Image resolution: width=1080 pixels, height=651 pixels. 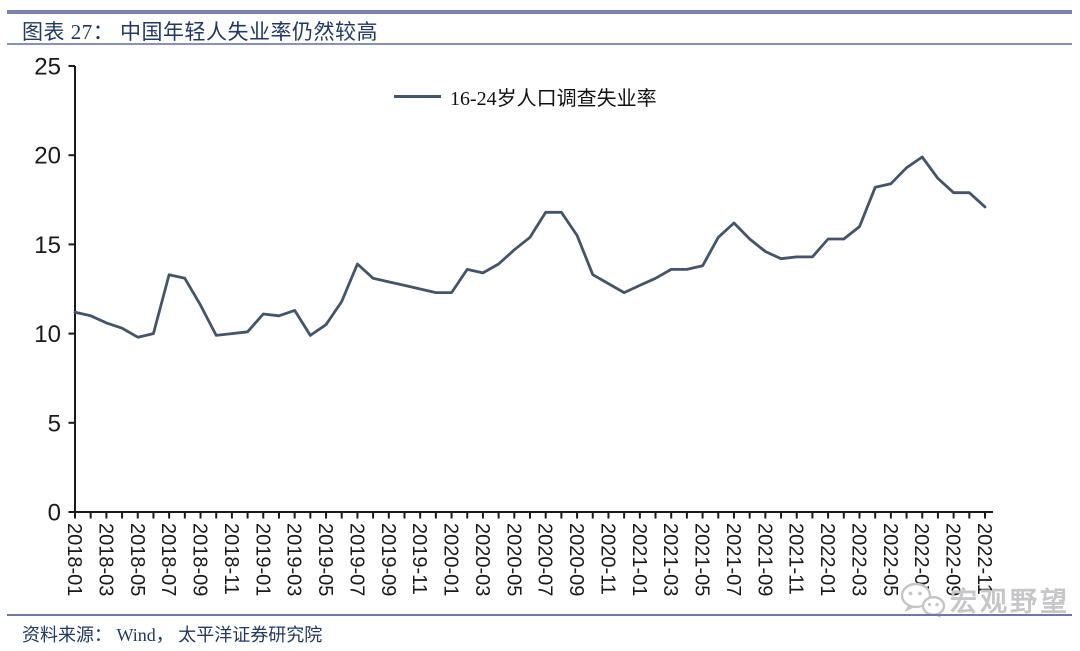 What do you see at coordinates (921, 559) in the screenshot?
I see `x-tick-label: 2022-07` at bounding box center [921, 559].